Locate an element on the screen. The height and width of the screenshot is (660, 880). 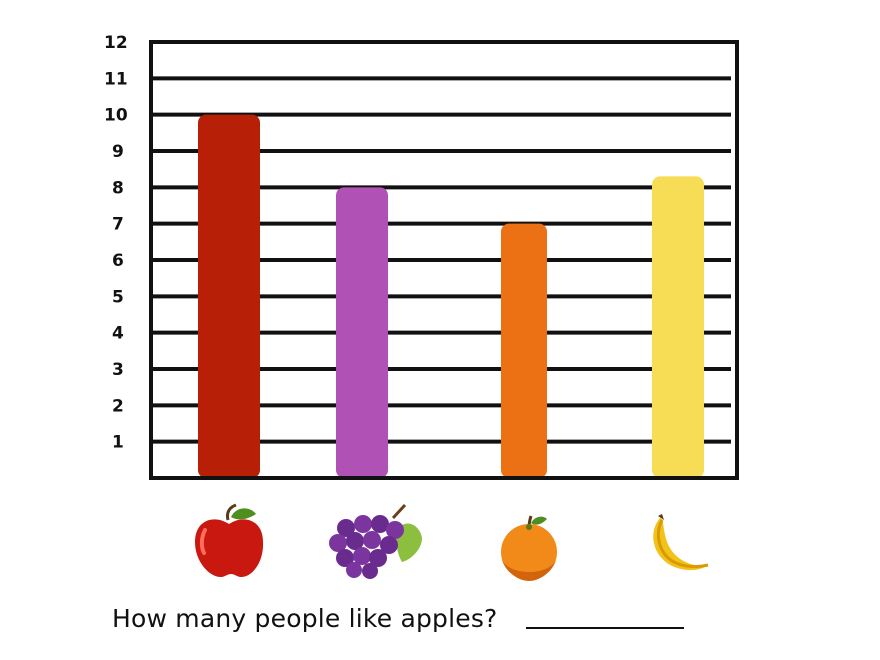
bar-orange is located at coordinates (524, 350).